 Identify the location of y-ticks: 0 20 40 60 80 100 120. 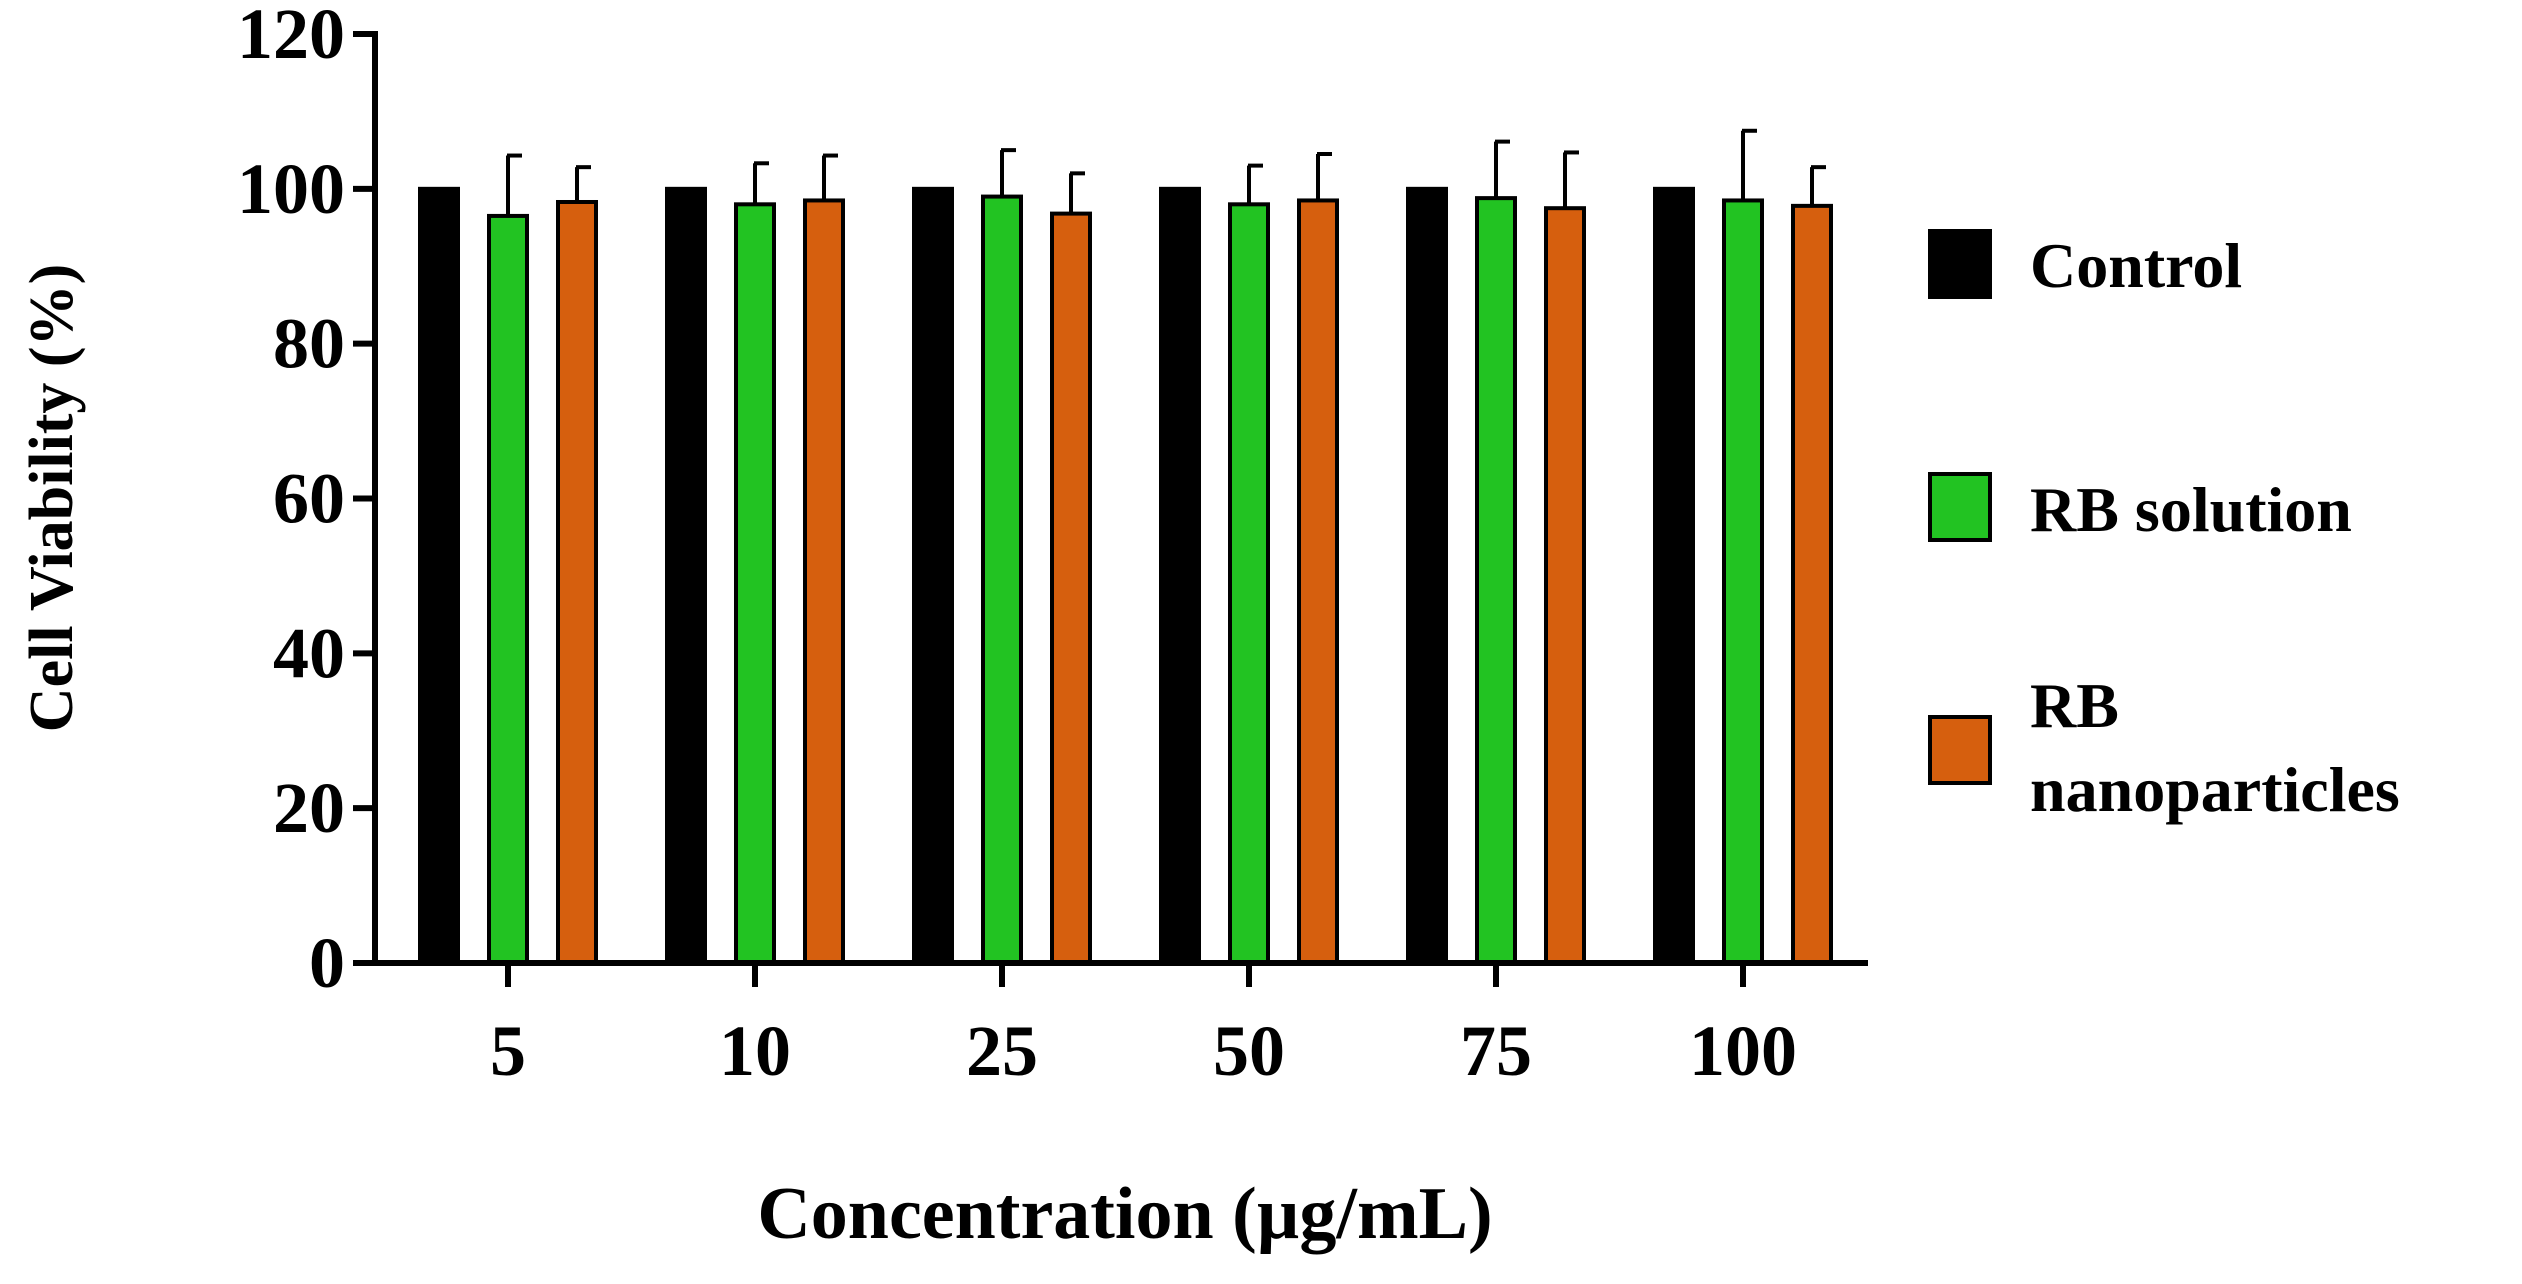
(306, 501).